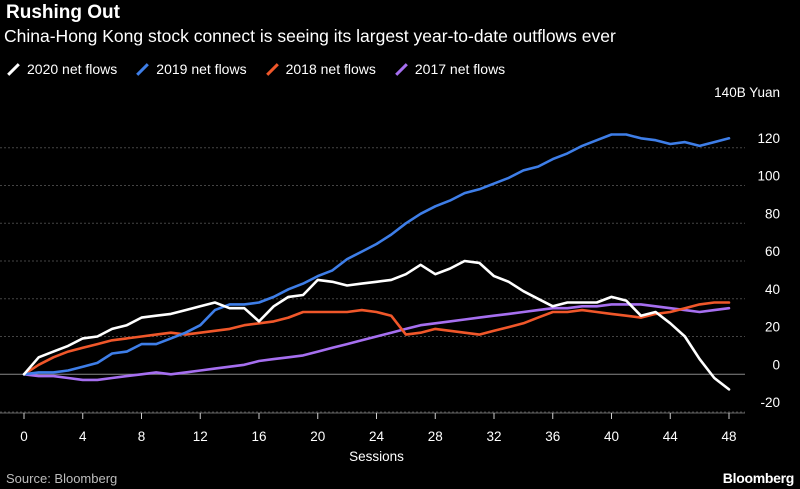 This screenshot has width=800, height=489. What do you see at coordinates (72, 69) in the screenshot?
I see `legend-label-2020: 2020 net flows` at bounding box center [72, 69].